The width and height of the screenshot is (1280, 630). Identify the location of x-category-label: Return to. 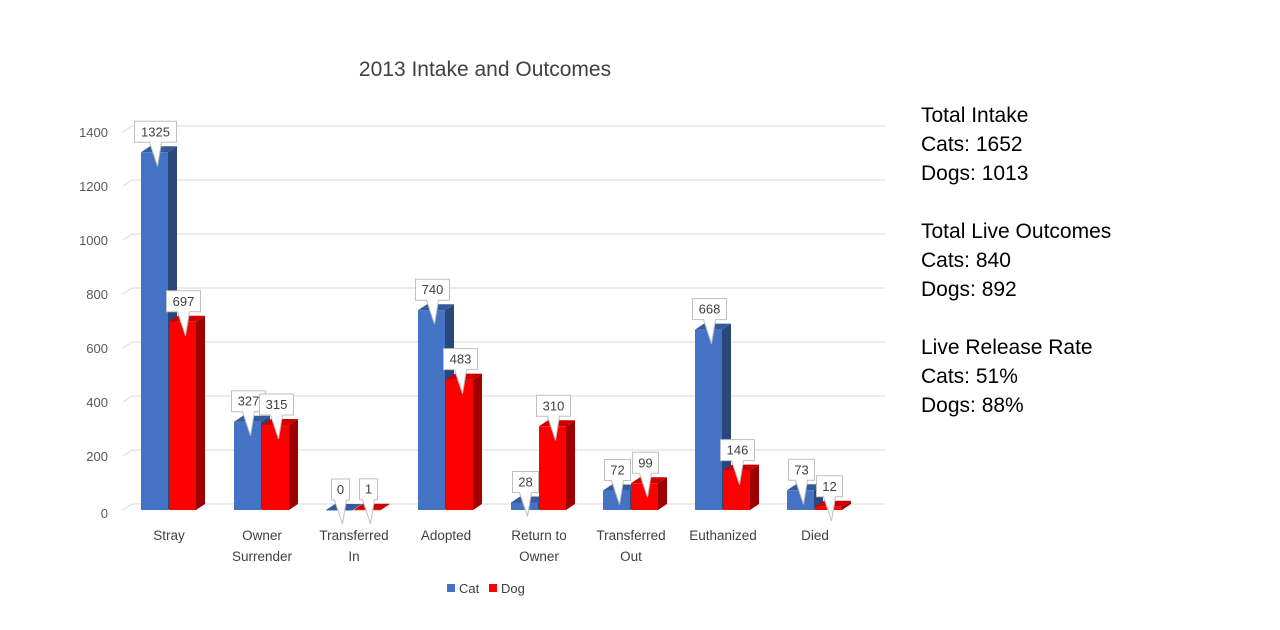
(539, 535).